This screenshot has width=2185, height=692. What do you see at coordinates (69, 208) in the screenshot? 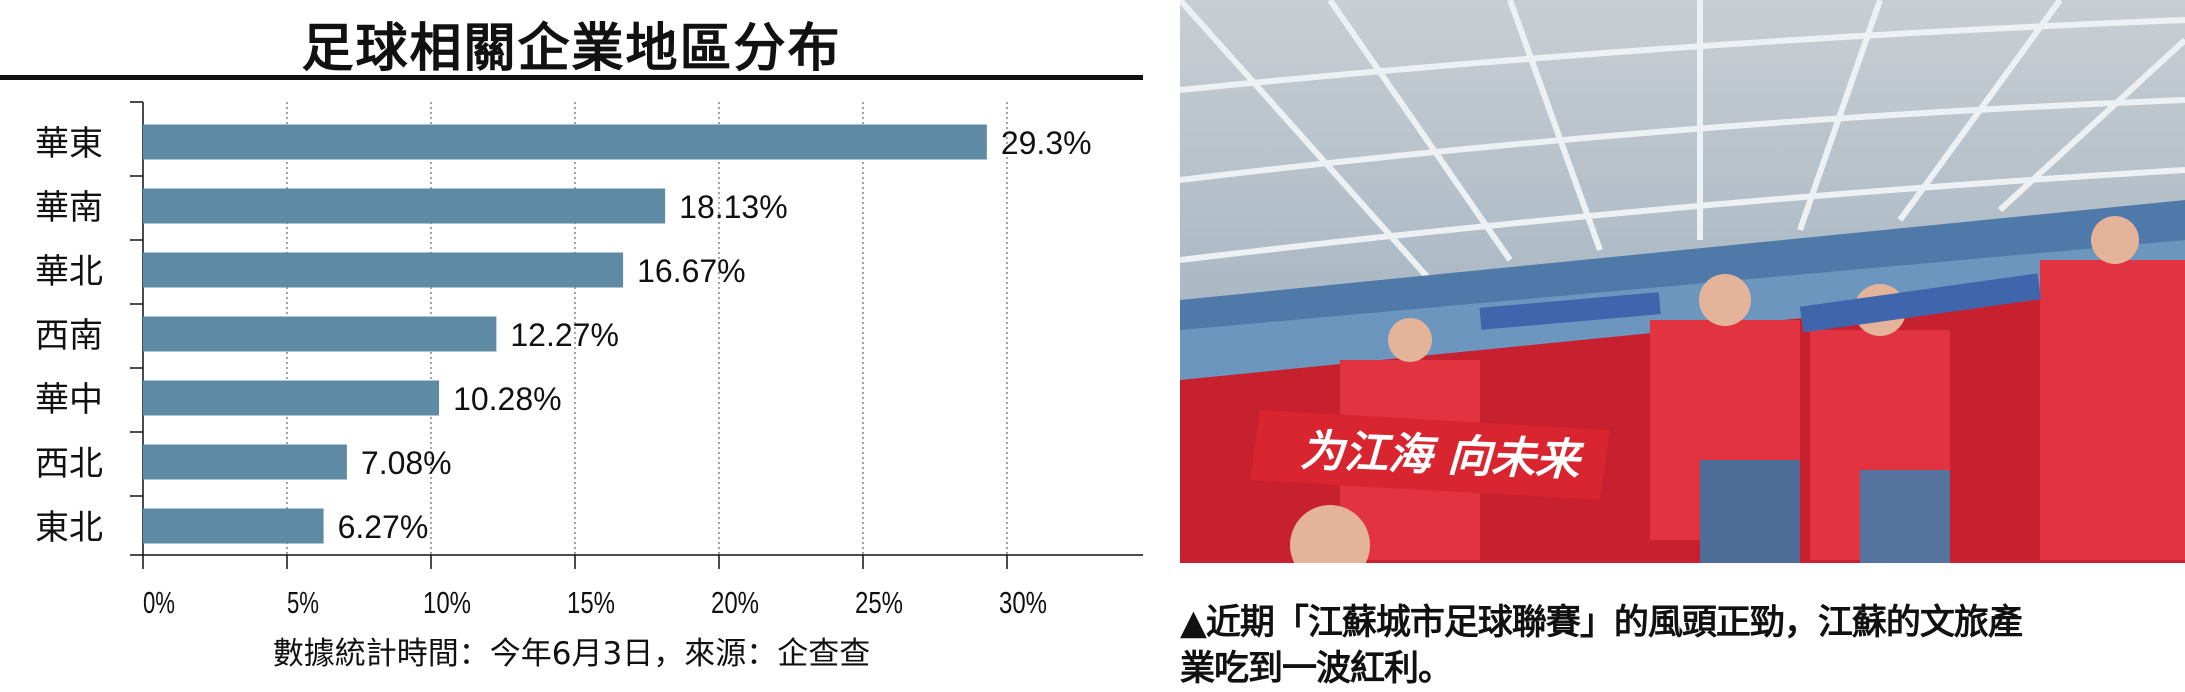
I see `category-label: 華南` at bounding box center [69, 208].